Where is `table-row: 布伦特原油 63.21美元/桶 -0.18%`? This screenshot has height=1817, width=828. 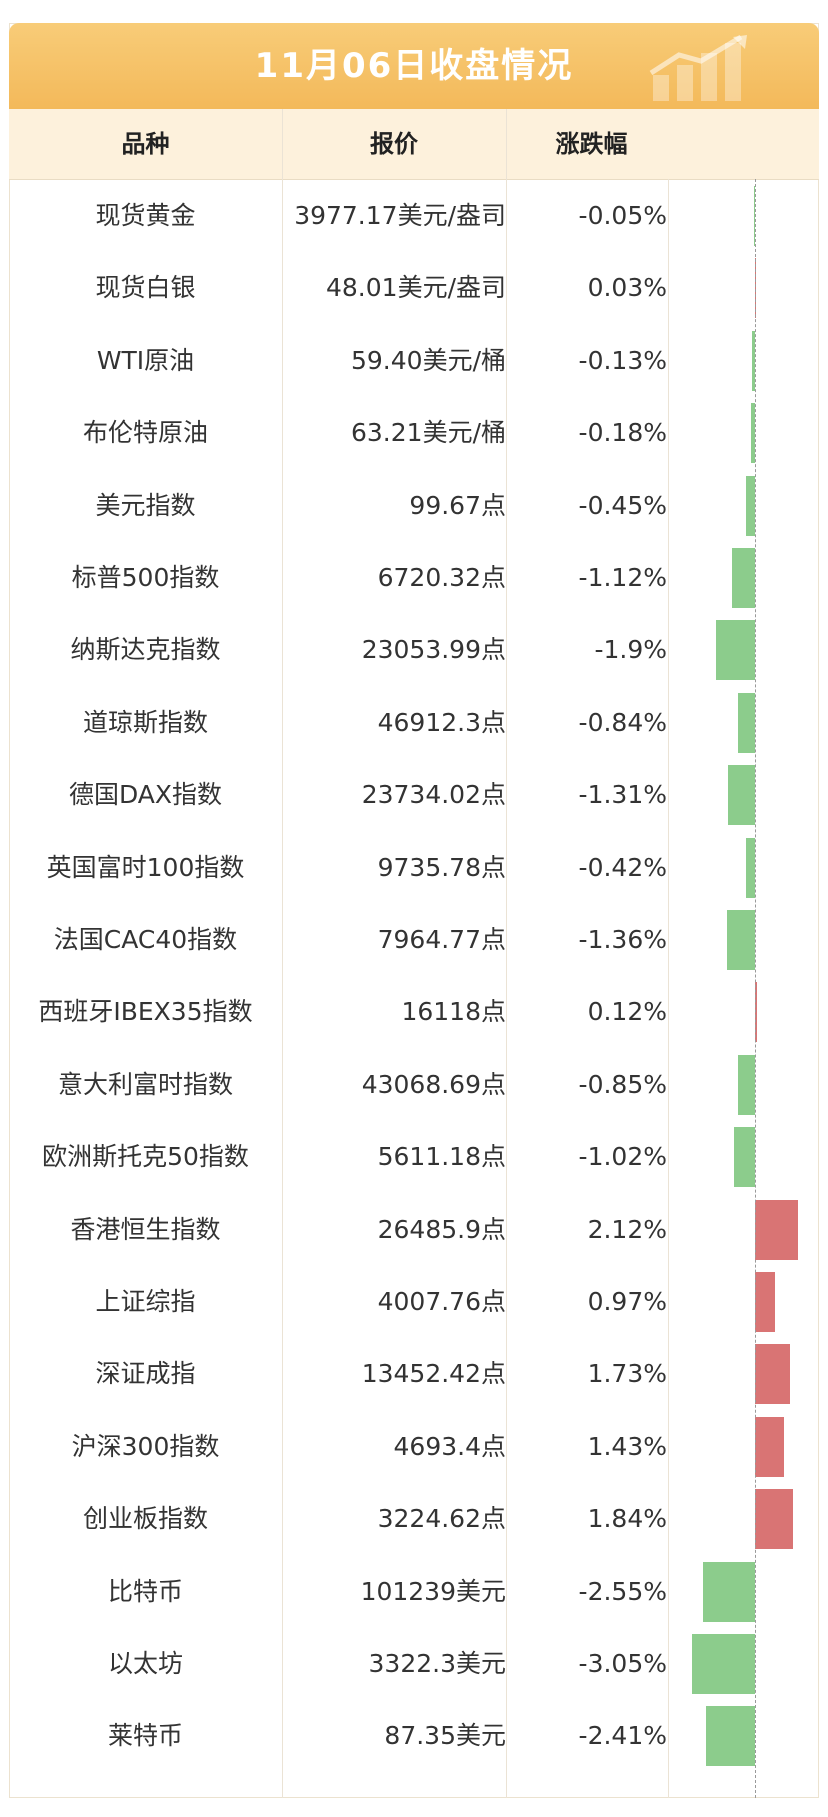 table-row: 布伦特原油 63.21美元/桶 -0.18% is located at coordinates (414, 433).